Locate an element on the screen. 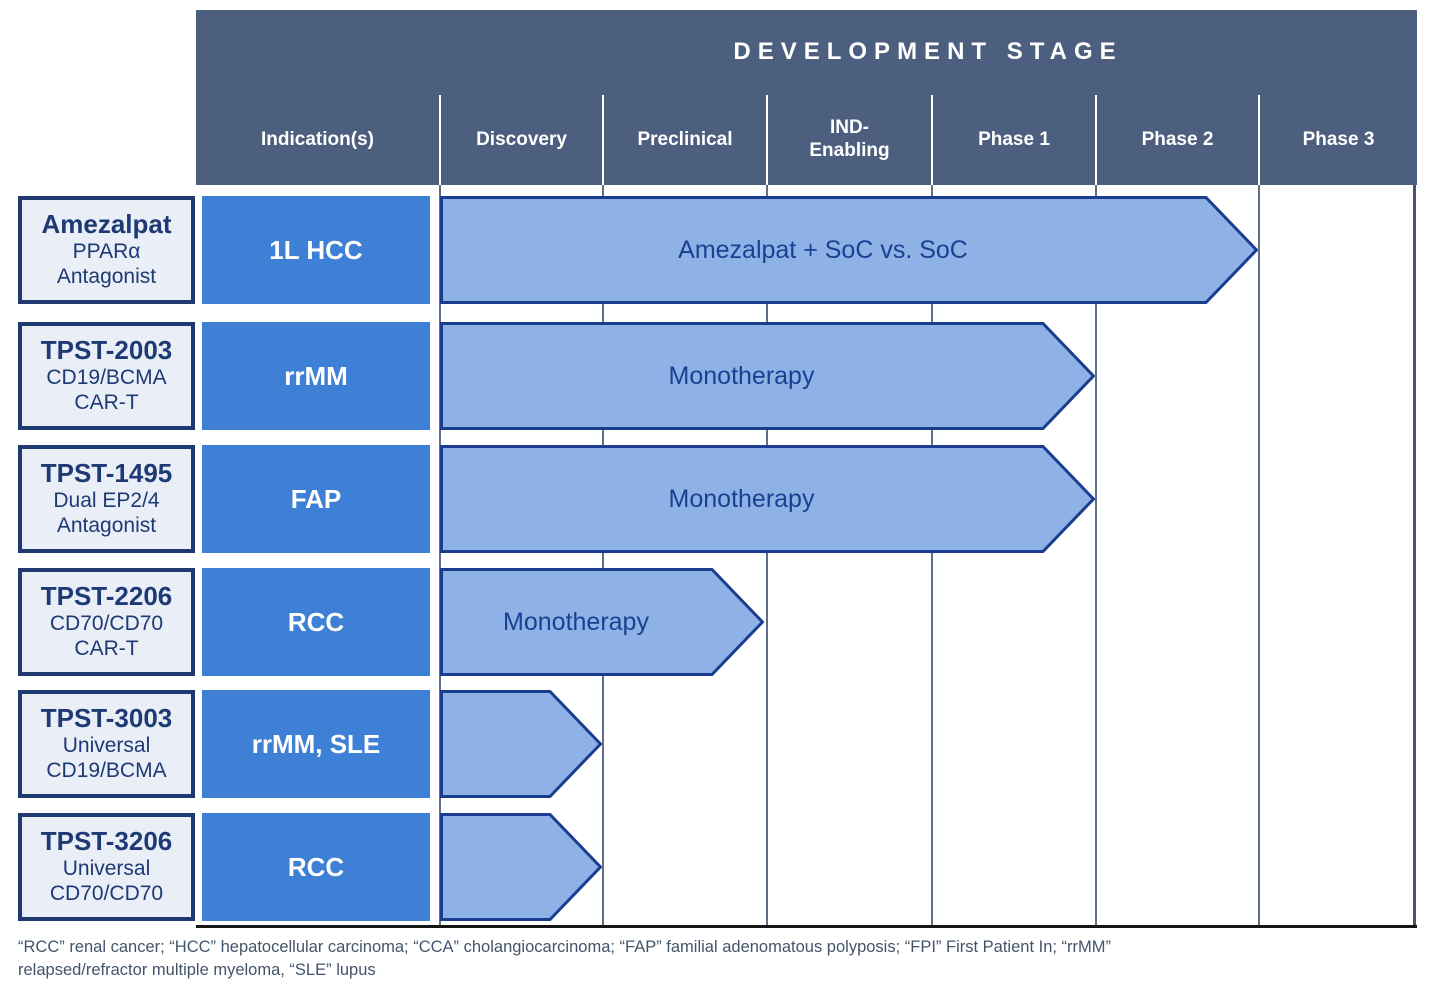  program-moa: Universal CD19/BCMA is located at coordinates (106, 757).